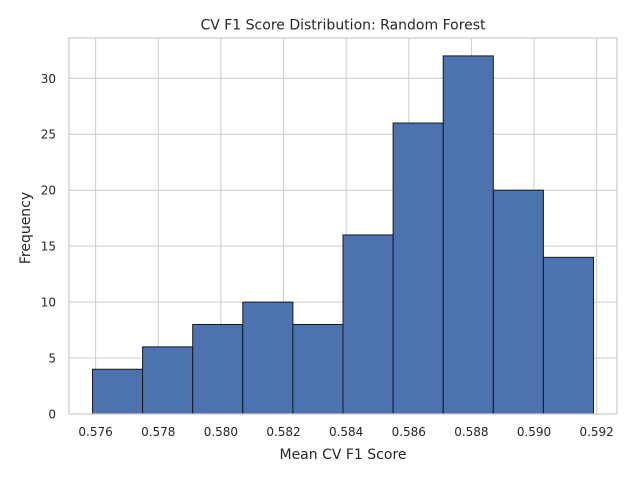  I want to click on x-tick-label: 0.580, so click(221, 432).